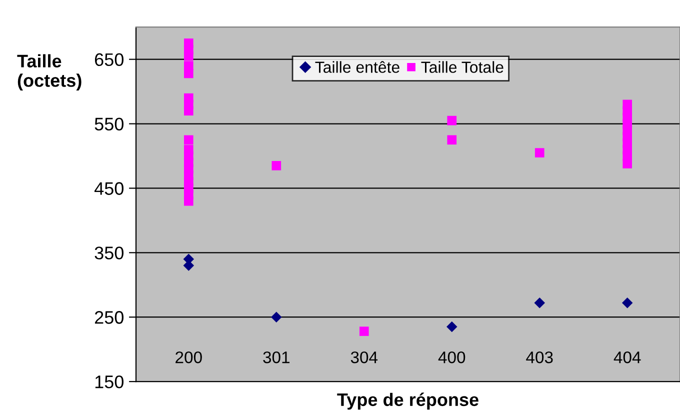  What do you see at coordinates (109, 124) in the screenshot?
I see `y-tick-label: 550` at bounding box center [109, 124].